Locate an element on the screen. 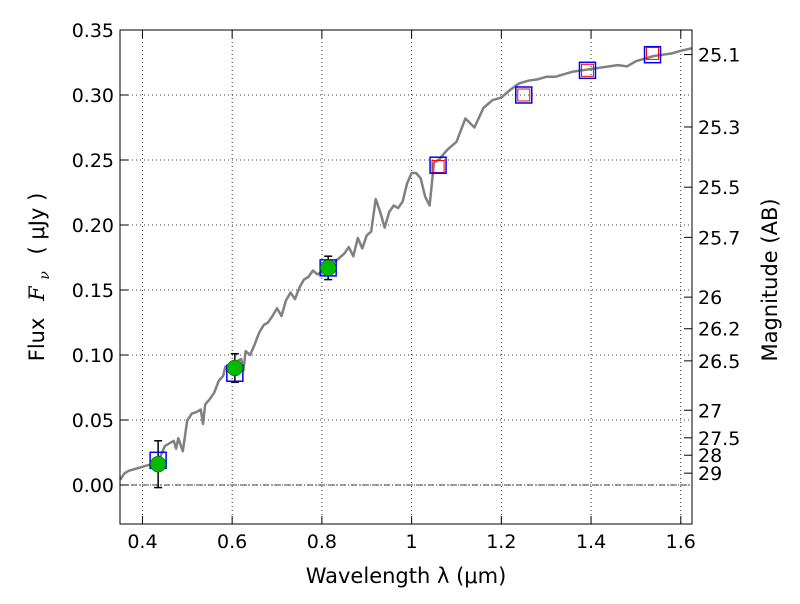  x-tick-label: 0.6 is located at coordinates (232, 542).